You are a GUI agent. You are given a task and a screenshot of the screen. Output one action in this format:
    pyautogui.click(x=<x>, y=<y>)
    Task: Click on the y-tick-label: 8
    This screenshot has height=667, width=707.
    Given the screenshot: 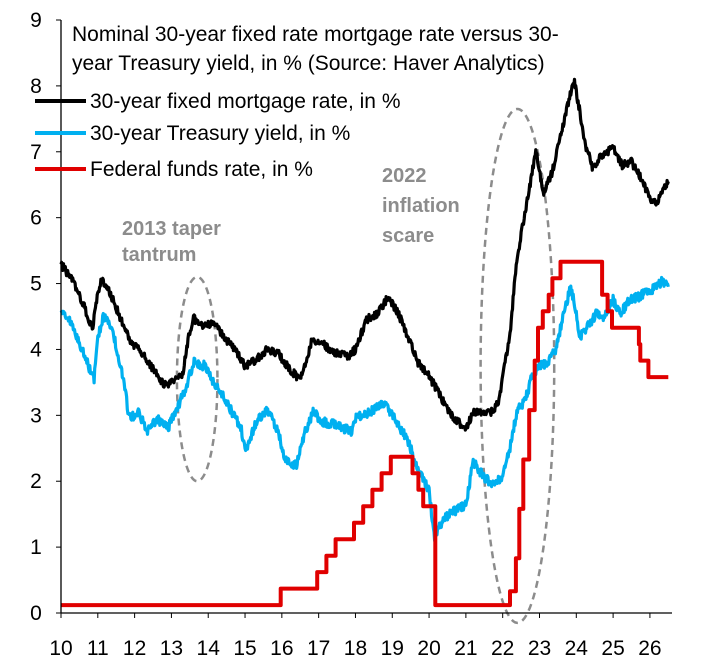 What is the action you would take?
    pyautogui.click(x=36, y=86)
    